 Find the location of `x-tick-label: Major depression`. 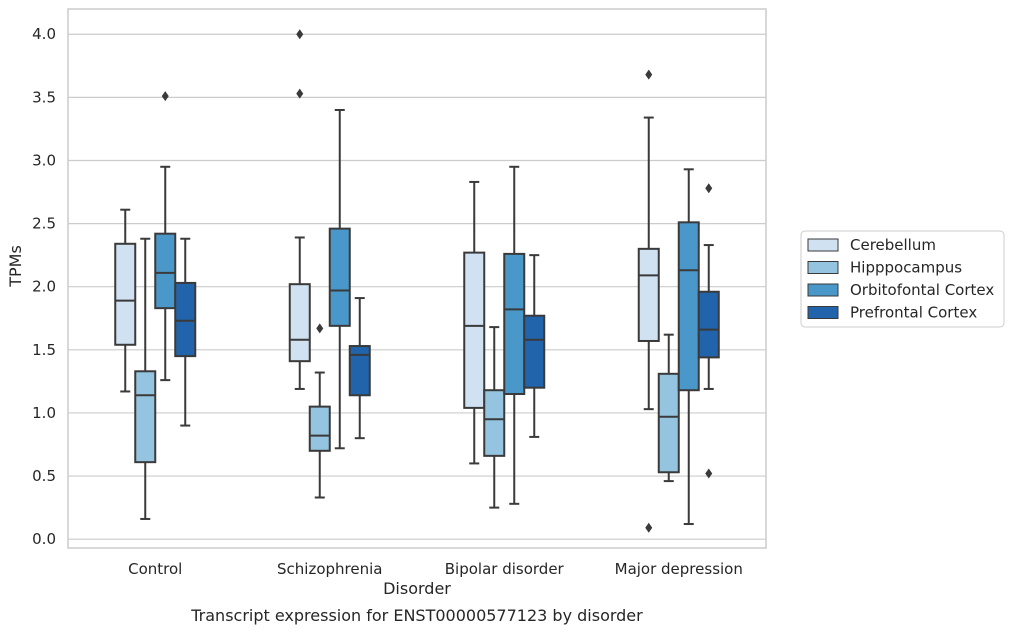

x-tick-label: Major depression is located at coordinates (679, 569).